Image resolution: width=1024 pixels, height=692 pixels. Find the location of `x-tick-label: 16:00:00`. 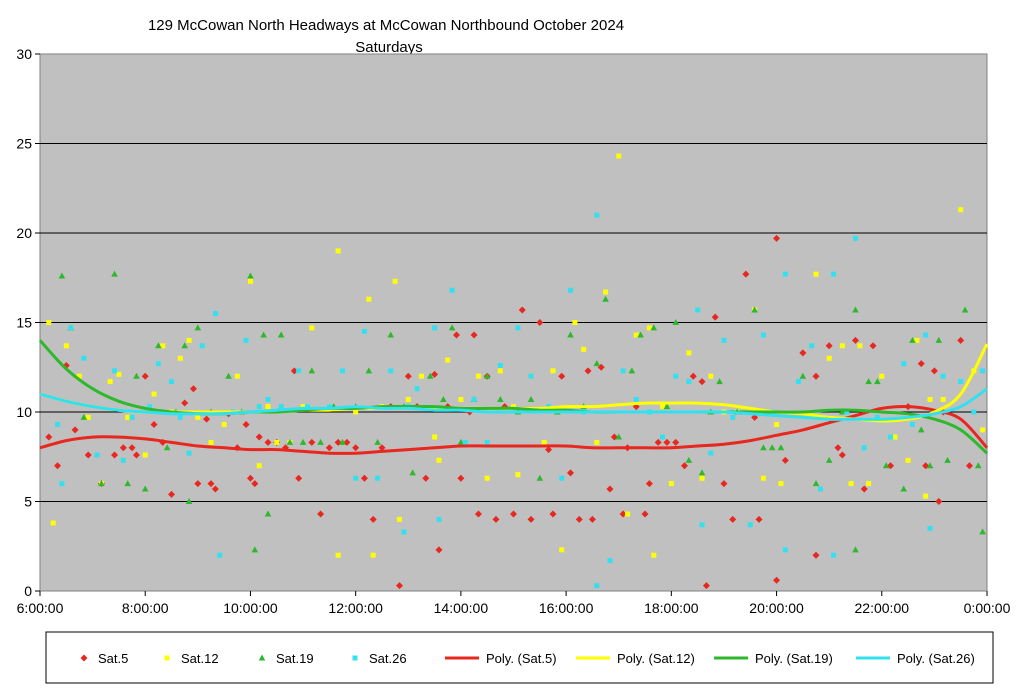

x-tick-label: 16:00:00 is located at coordinates (566, 608).